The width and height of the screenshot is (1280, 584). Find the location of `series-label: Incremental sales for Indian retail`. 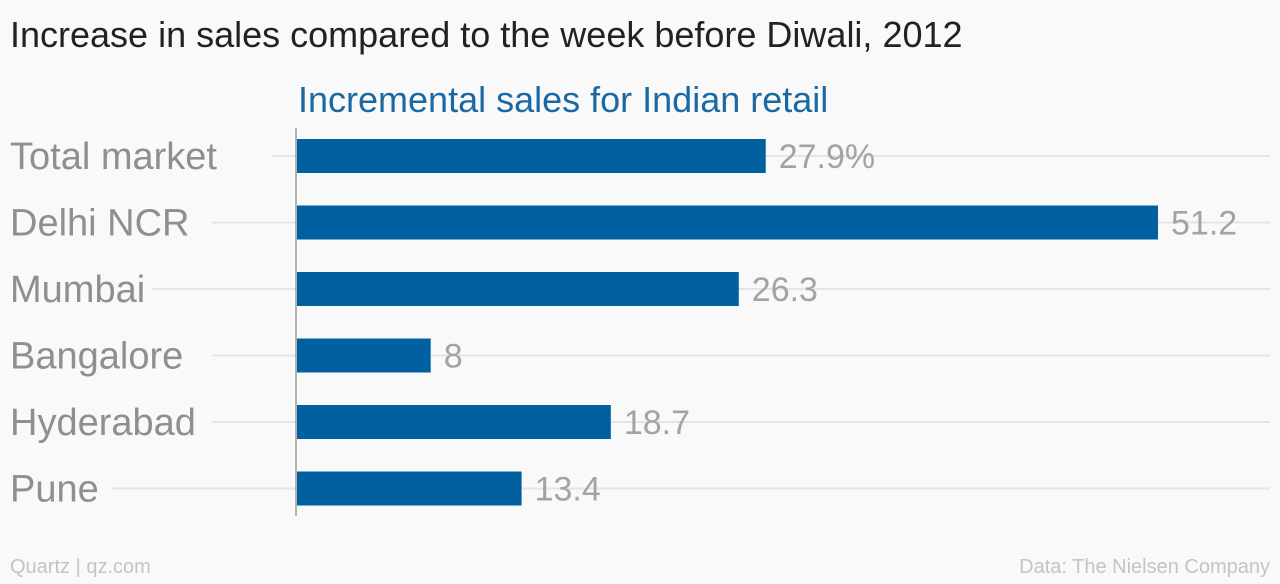

series-label: Incremental sales for Indian retail is located at coordinates (563, 99).